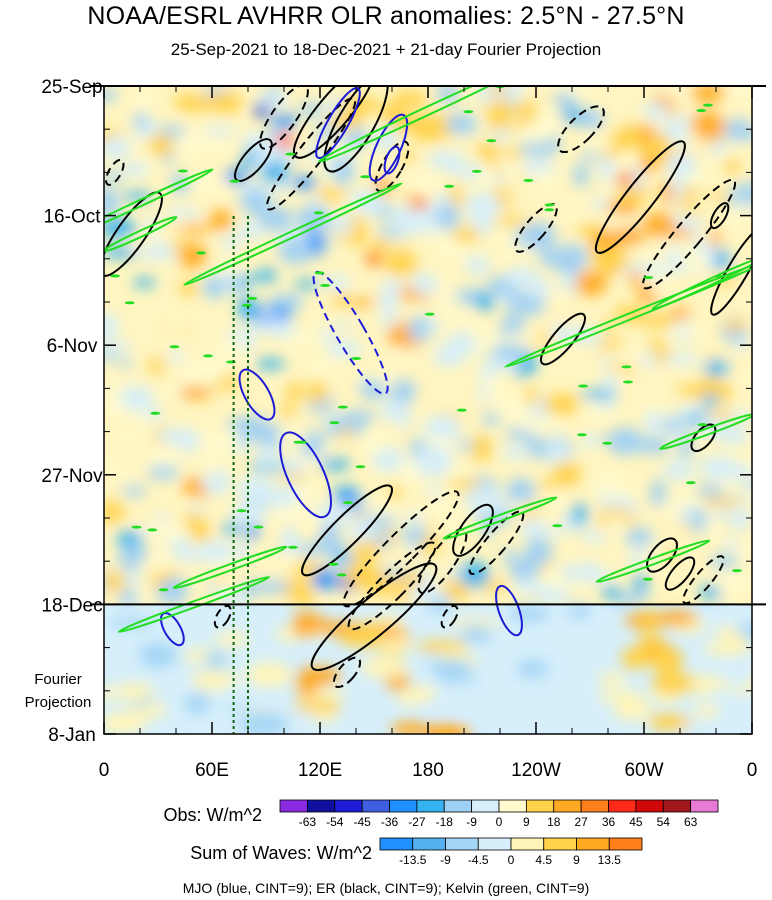  Describe the element at coordinates (664, 822) in the screenshot. I see `legend-level: 54` at that location.